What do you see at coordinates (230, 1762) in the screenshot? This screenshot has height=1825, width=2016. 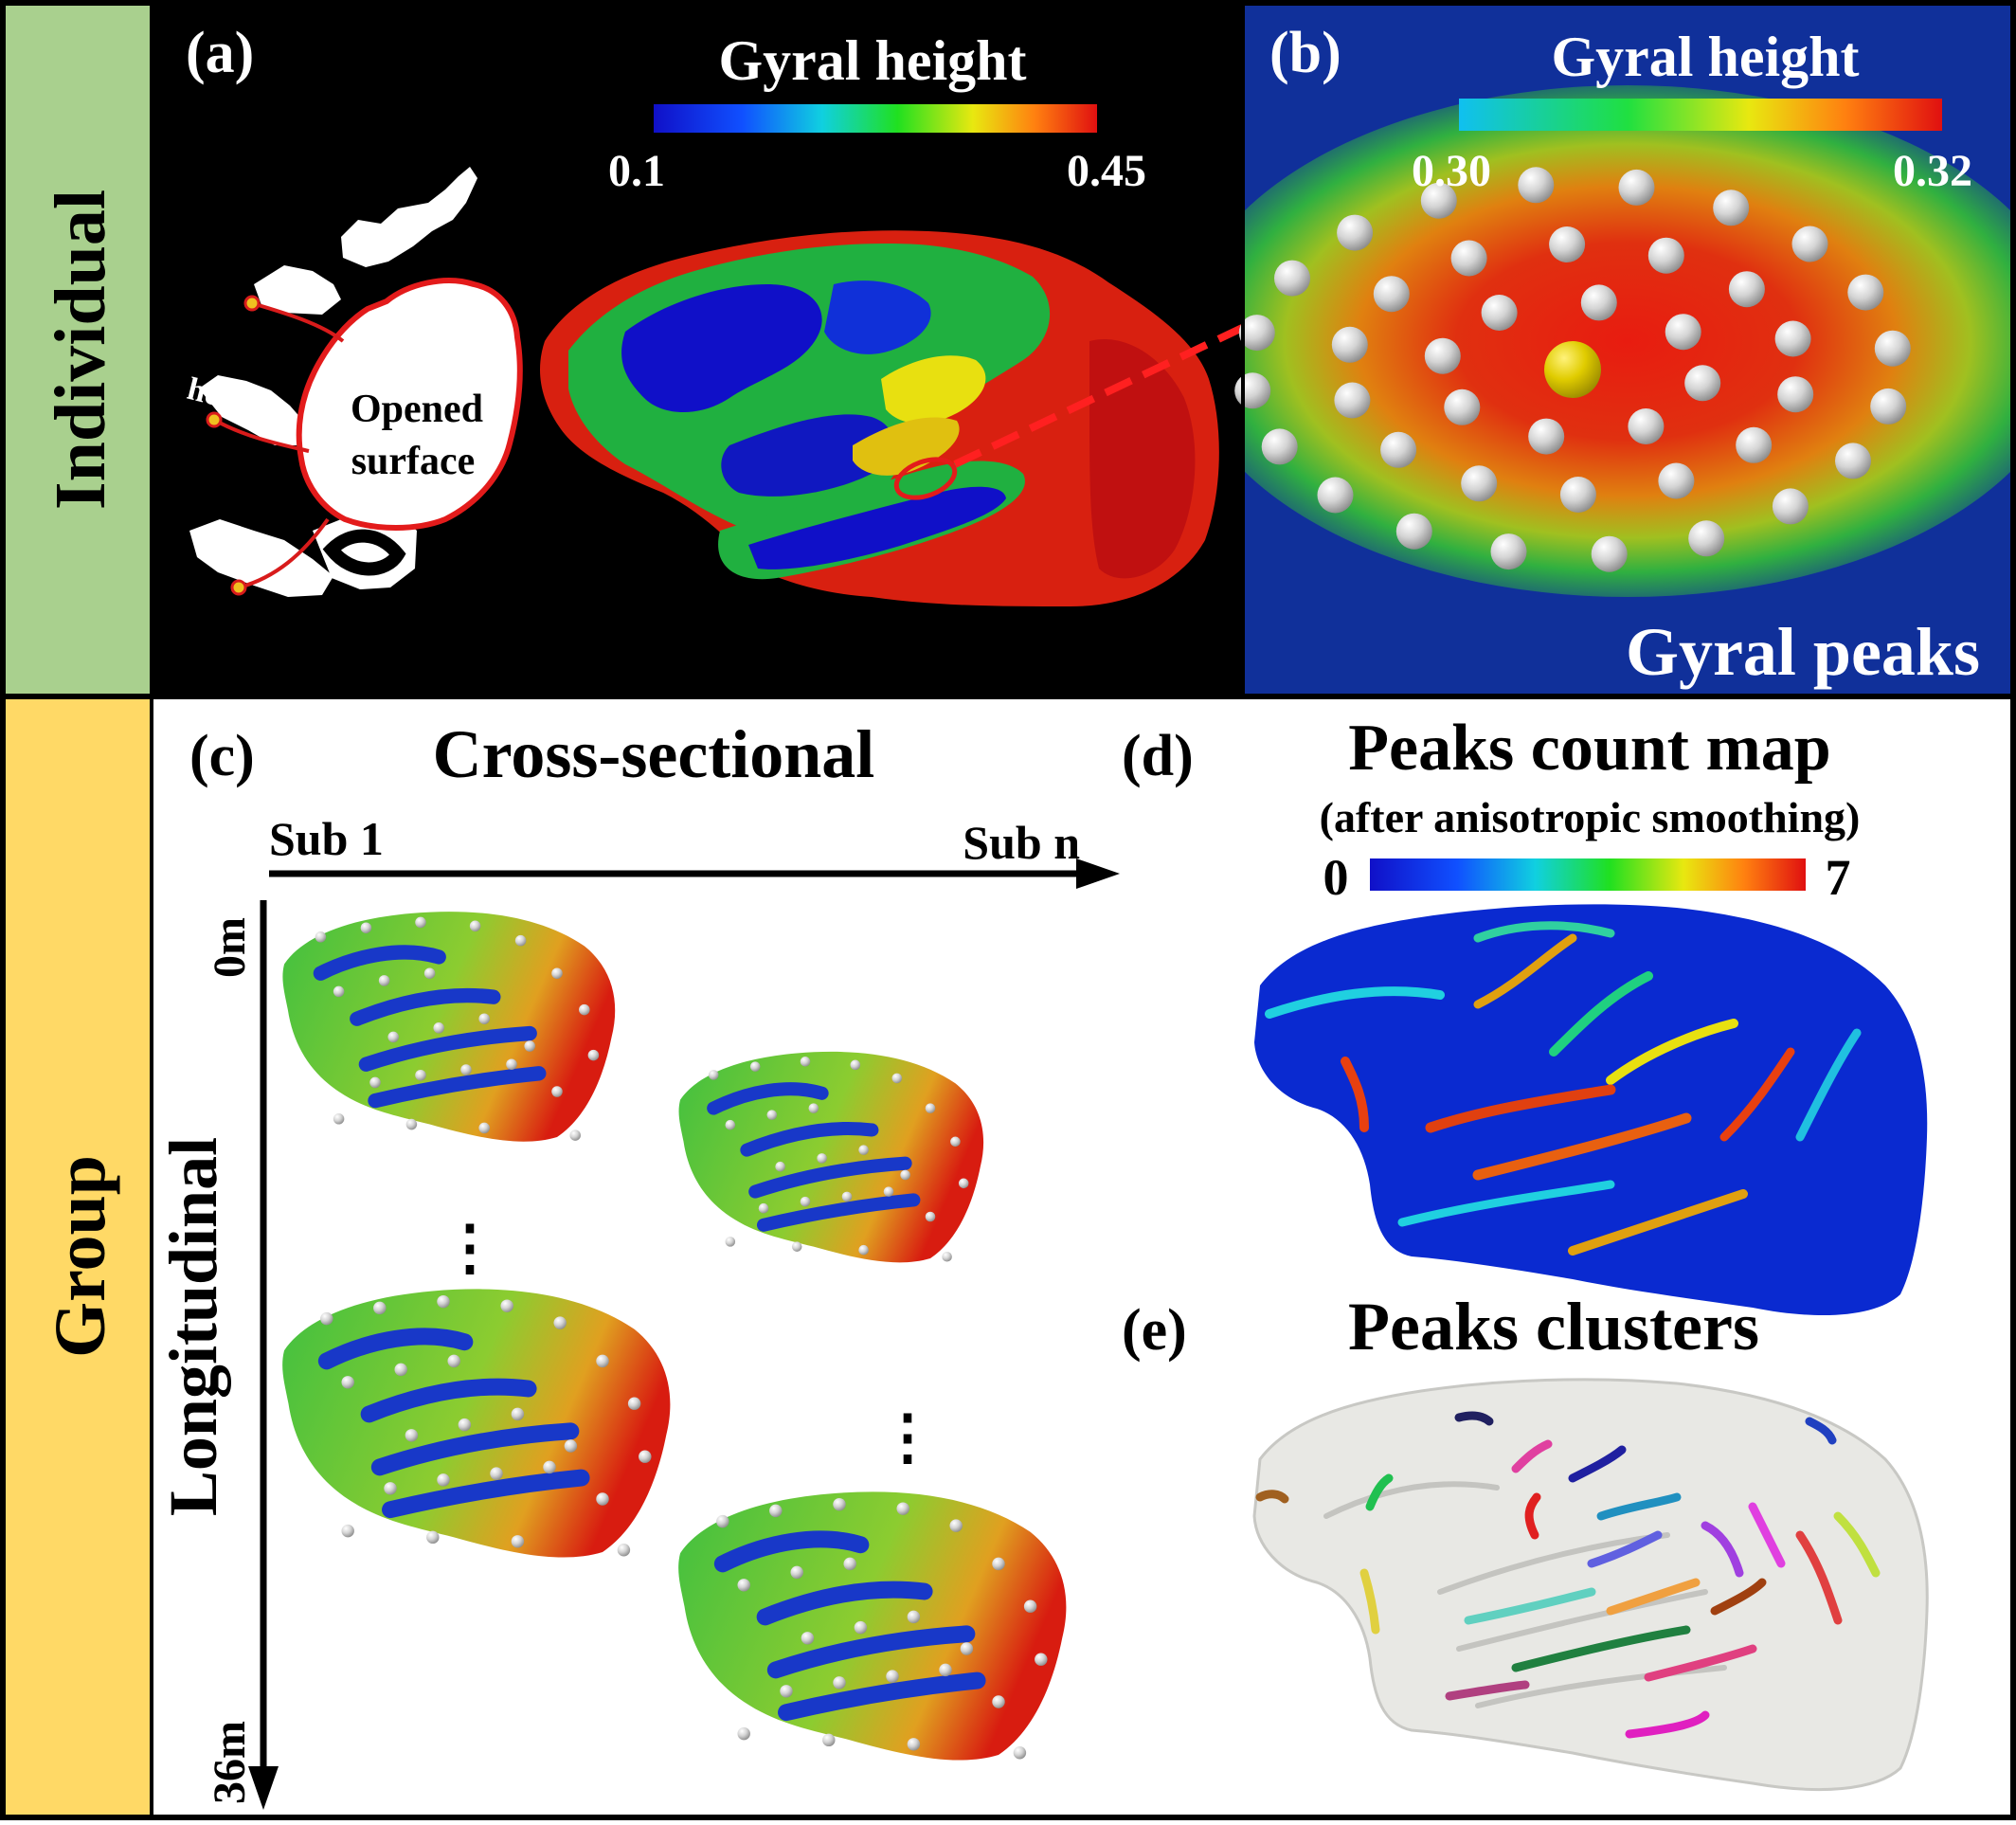 I see `time-end-label: 36m` at bounding box center [230, 1762].